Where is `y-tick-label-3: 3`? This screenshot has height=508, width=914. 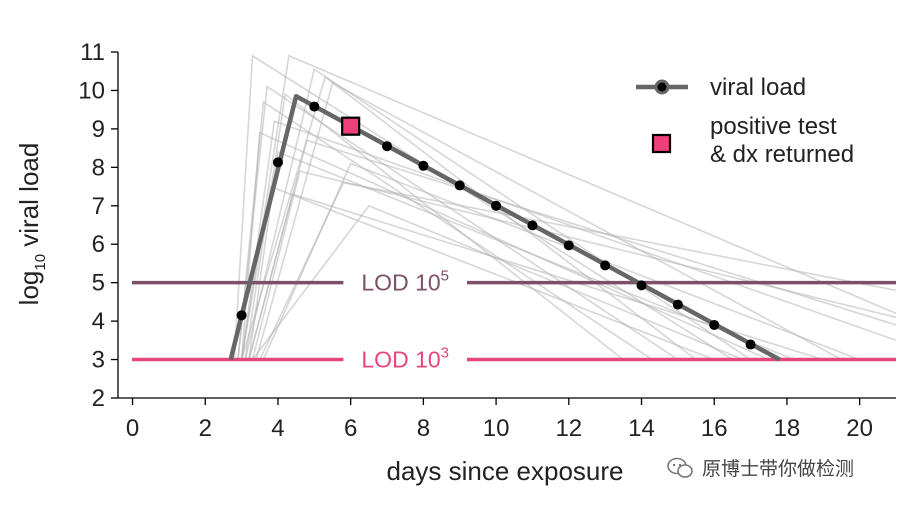 y-tick-label-3: 3 is located at coordinates (98, 360).